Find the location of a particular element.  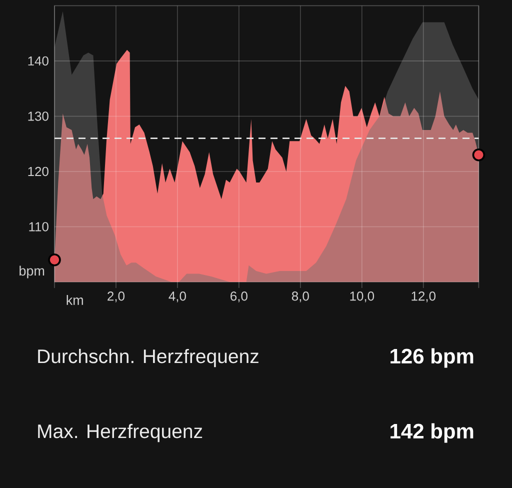

y-tick-label: 130 is located at coordinates (38, 116).